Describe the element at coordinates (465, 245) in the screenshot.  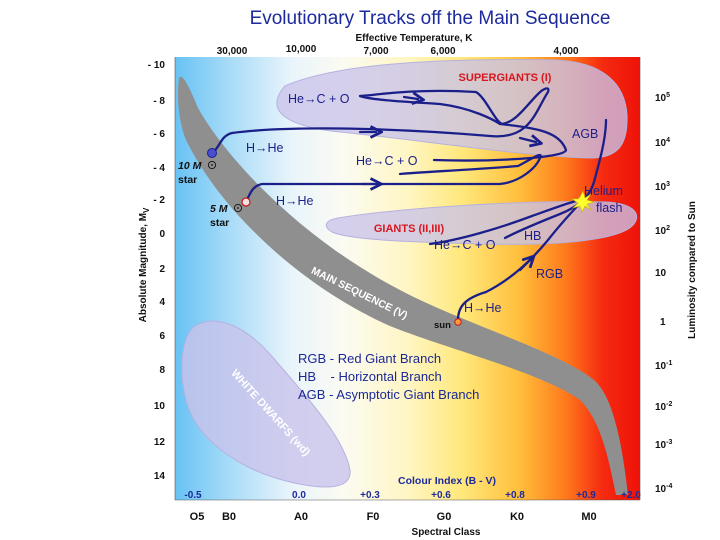
I see `label-he-c-o-hb: He→C + O` at that location.